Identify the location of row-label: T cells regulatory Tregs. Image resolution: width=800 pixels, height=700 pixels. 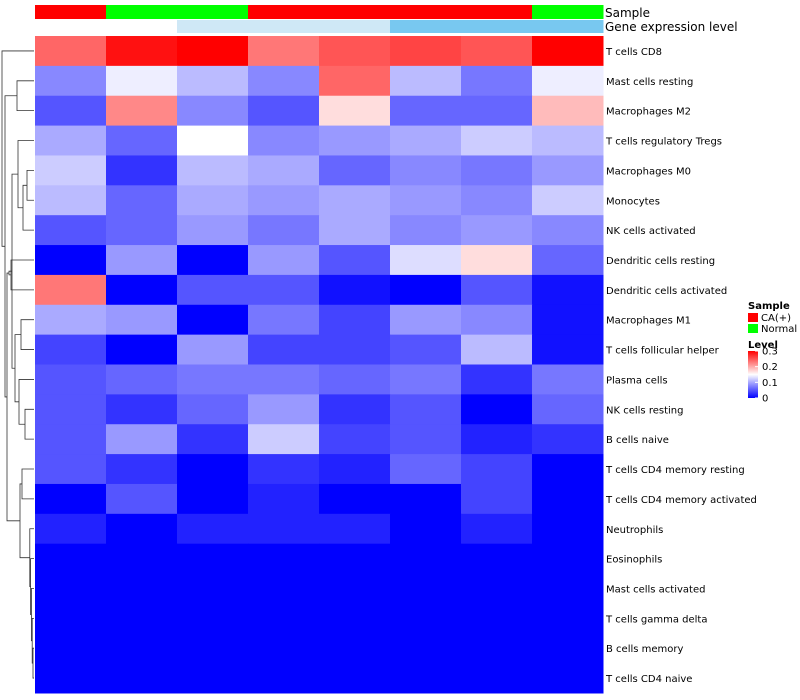
(663, 142).